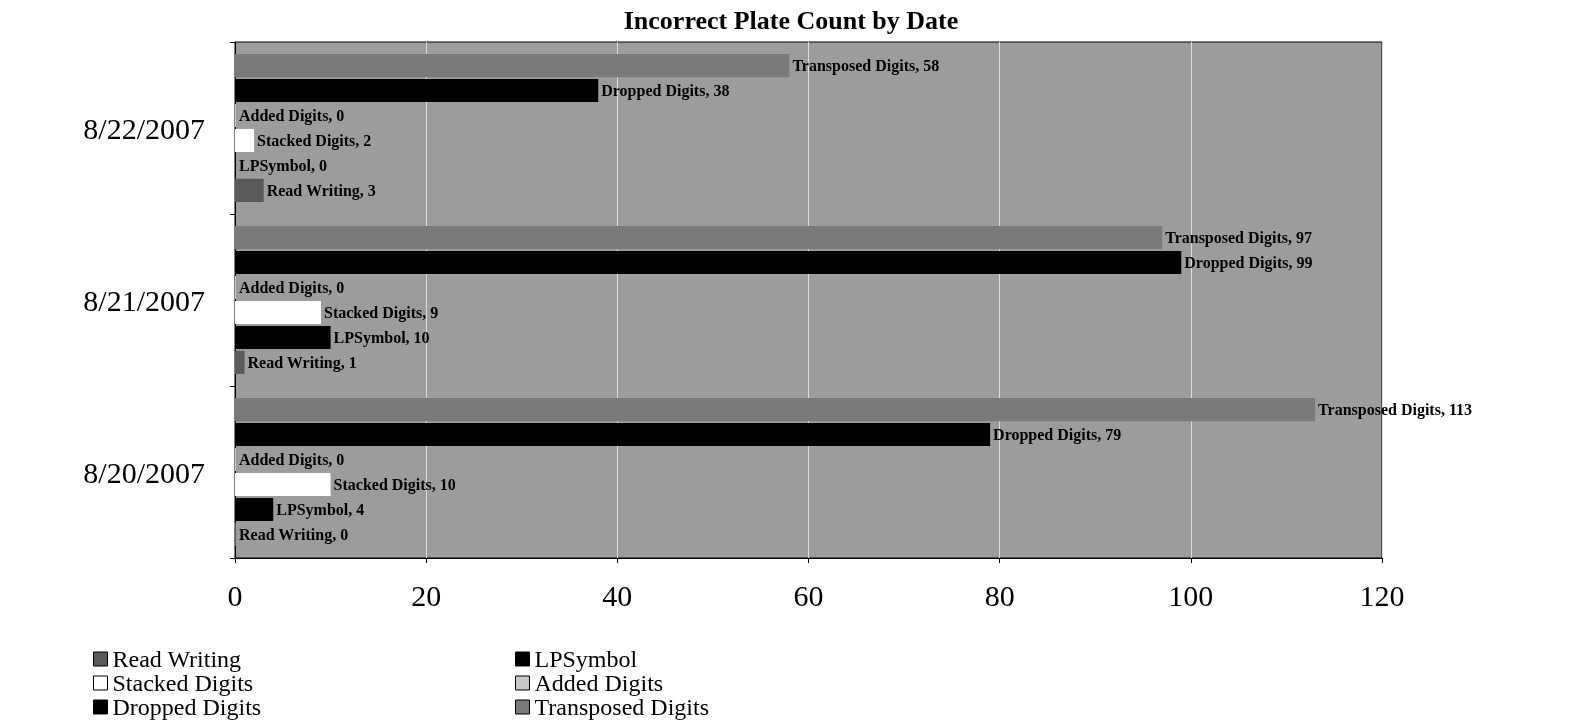  What do you see at coordinates (302, 362) in the screenshot?
I see `data-label: Read Writing, 1` at bounding box center [302, 362].